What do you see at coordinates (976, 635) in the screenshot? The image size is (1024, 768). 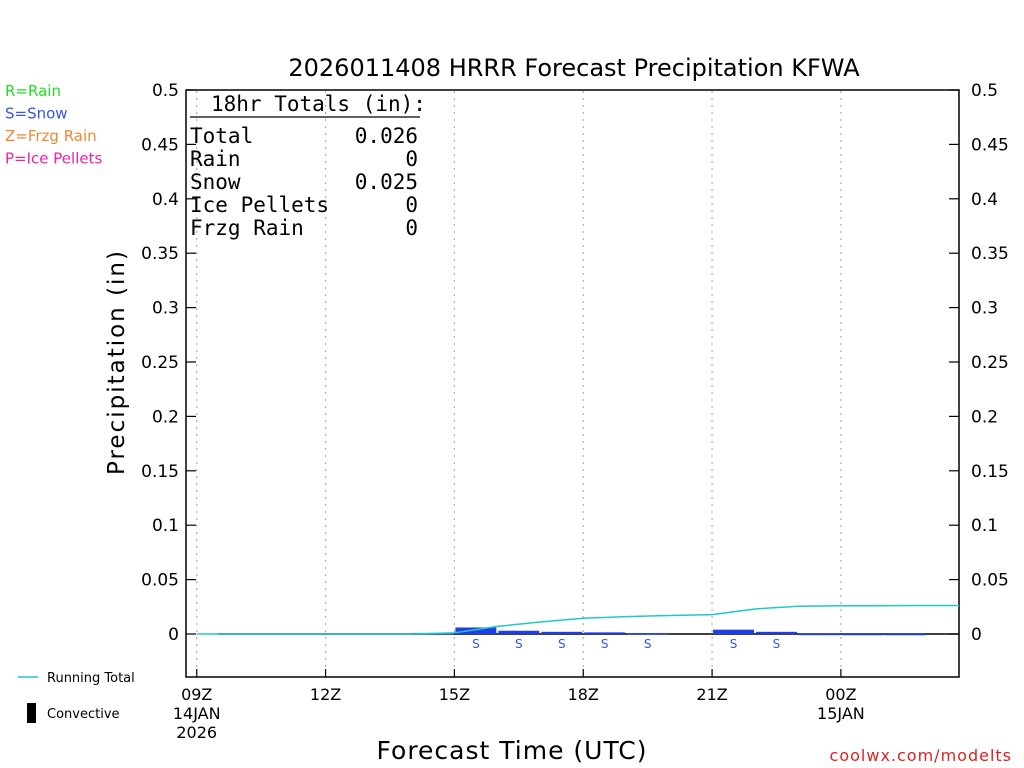 I see `y-tick-label-right: 0` at bounding box center [976, 635].